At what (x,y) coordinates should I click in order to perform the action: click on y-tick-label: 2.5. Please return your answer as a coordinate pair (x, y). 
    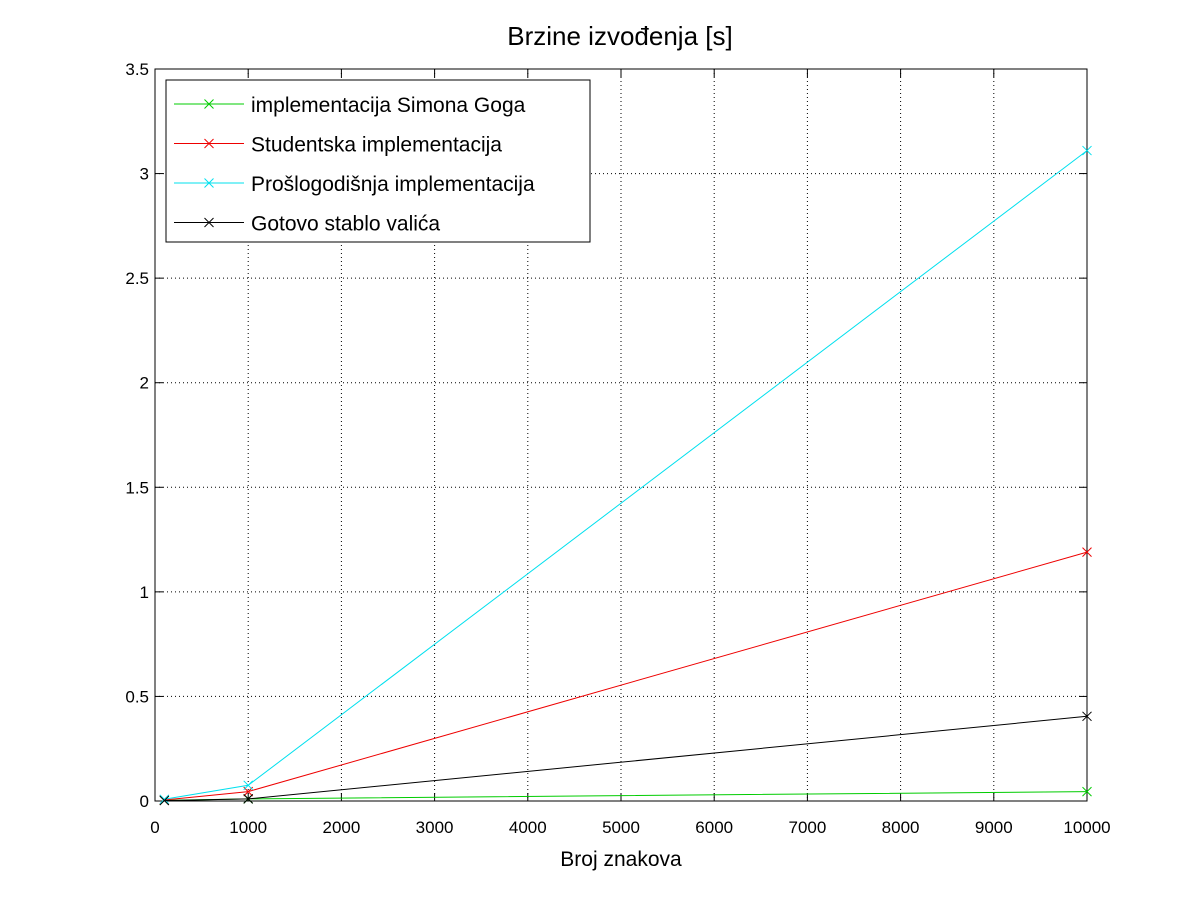
    Looking at the image, I should click on (137, 278).